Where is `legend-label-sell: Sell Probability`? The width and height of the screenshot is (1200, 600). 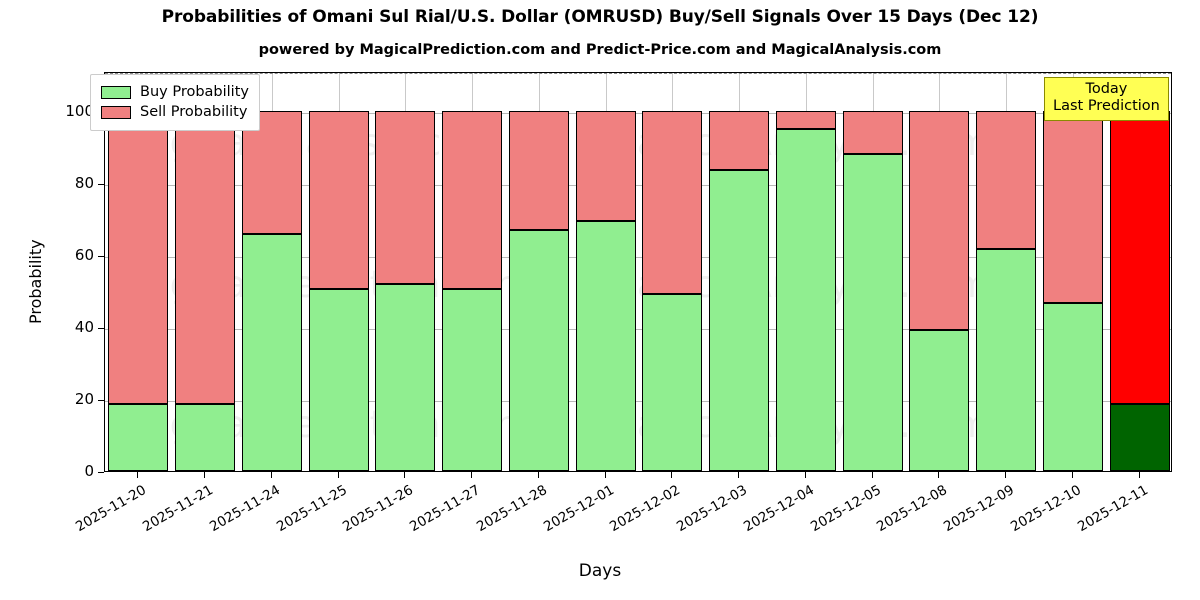
legend-label-sell: Sell Probability is located at coordinates (194, 112).